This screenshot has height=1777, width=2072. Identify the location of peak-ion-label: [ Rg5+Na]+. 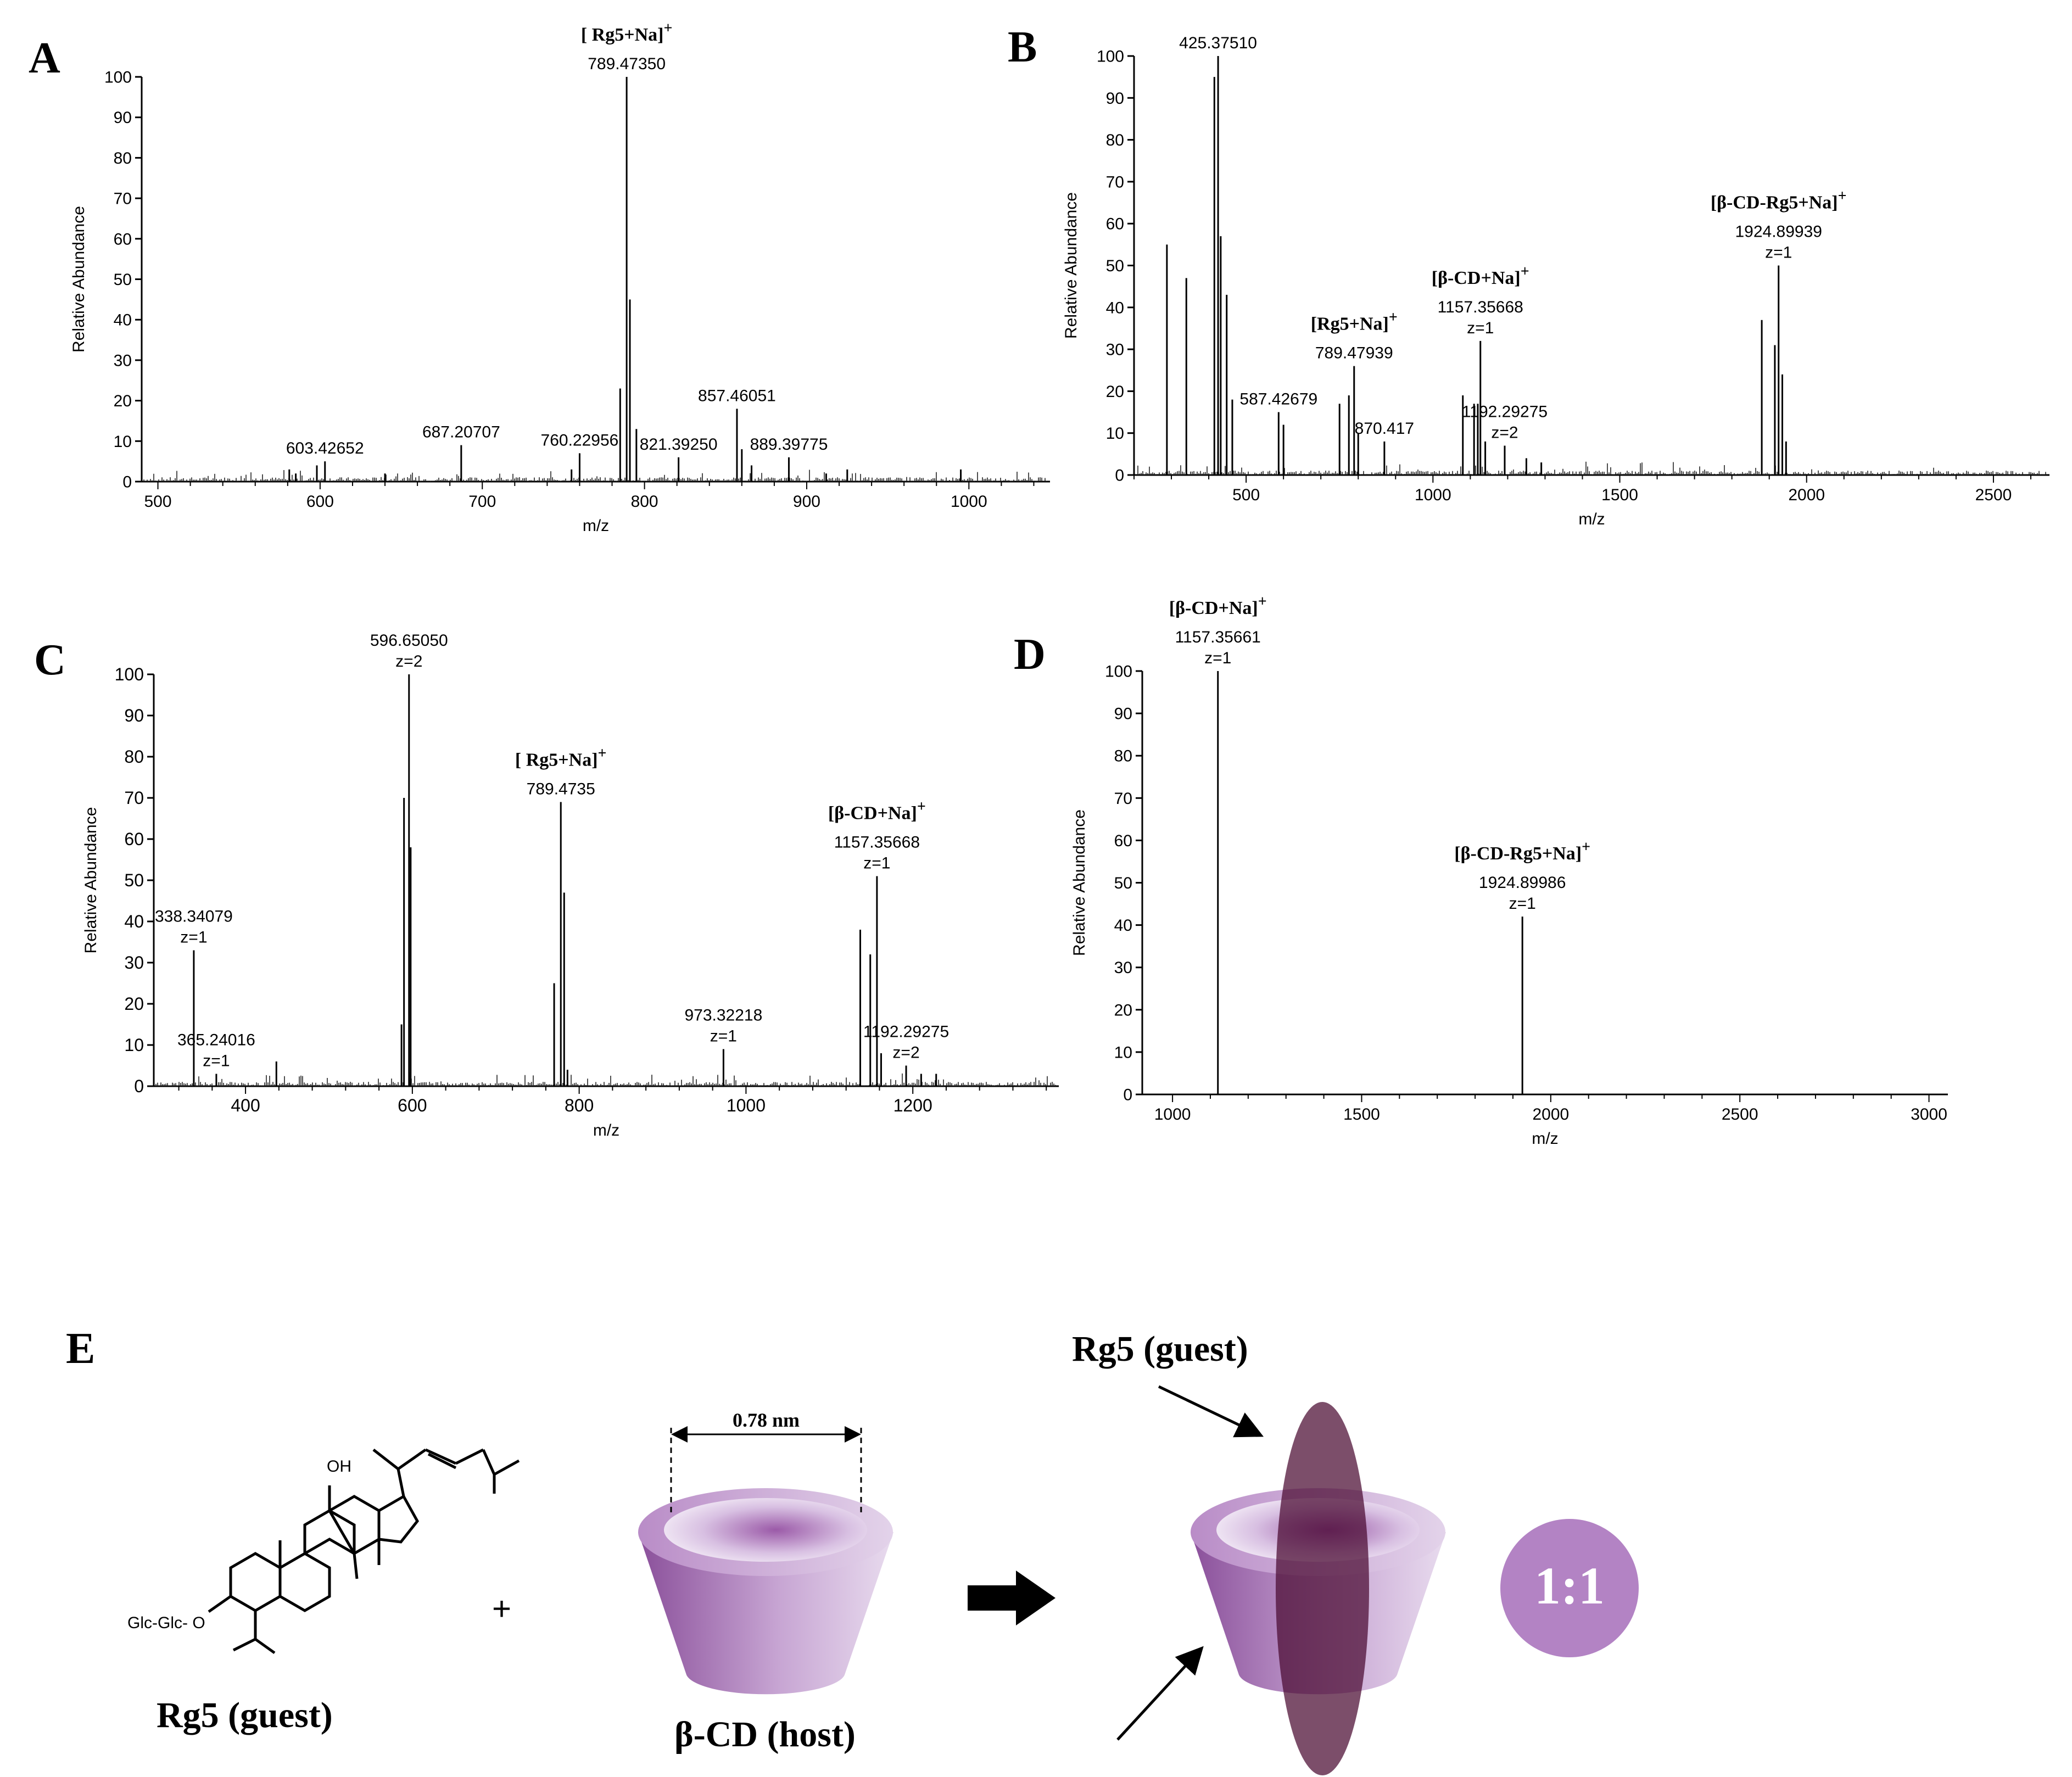
(561, 757).